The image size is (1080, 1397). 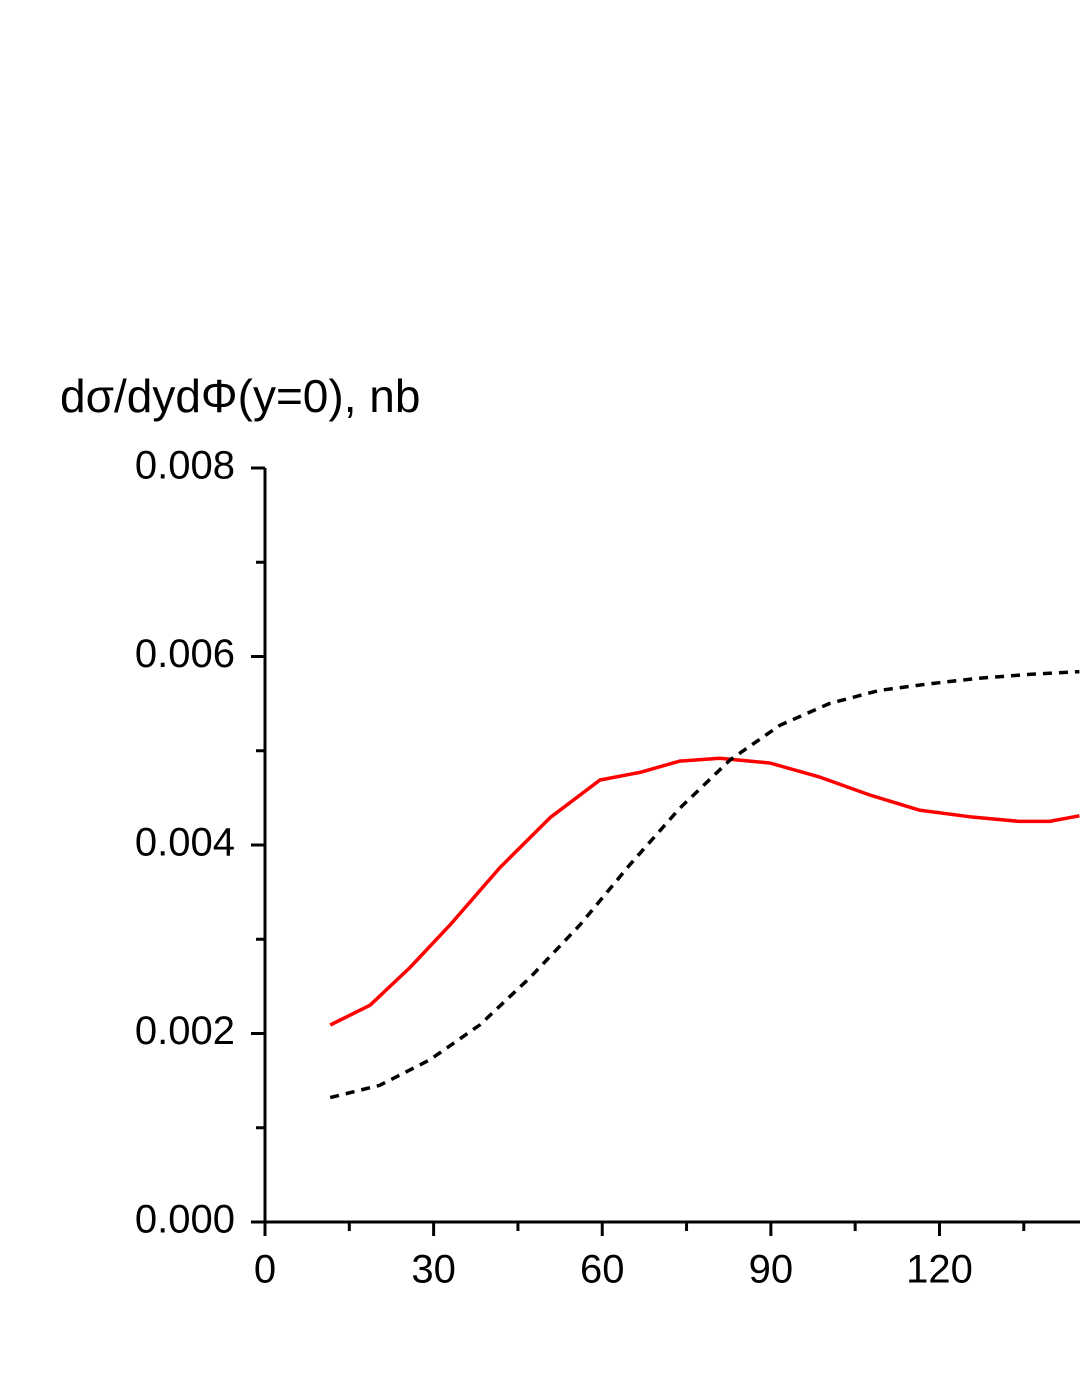 I want to click on y-tick-label: 0.000, so click(x=185, y=1220).